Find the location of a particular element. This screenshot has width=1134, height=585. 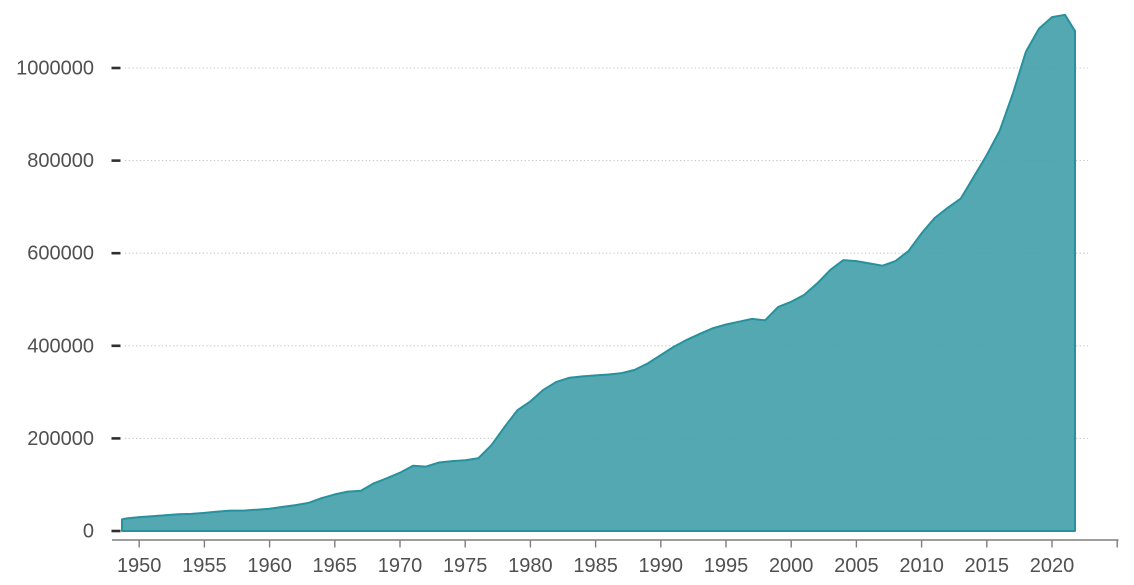

x-tick-label: 2010 is located at coordinates (921, 566).